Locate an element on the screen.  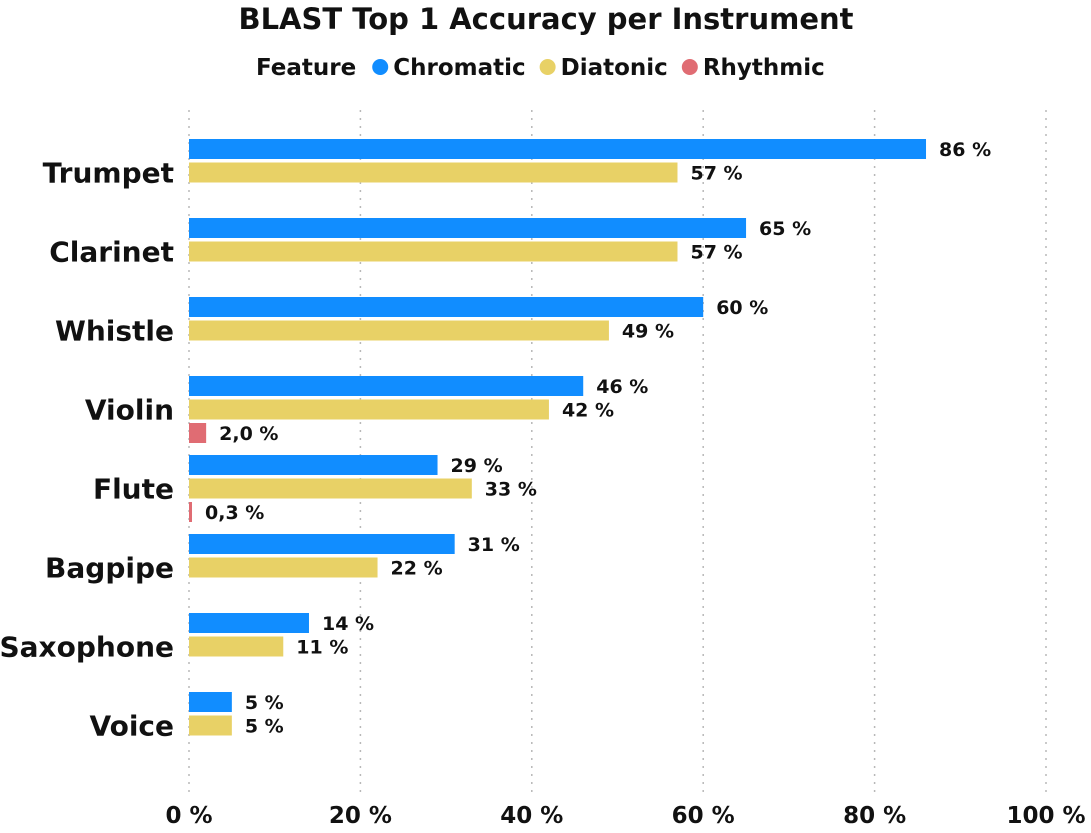
x-axis-ticks: 0 % 20 % 40 % 60 % 80 % 100 % is located at coordinates (625, 816).